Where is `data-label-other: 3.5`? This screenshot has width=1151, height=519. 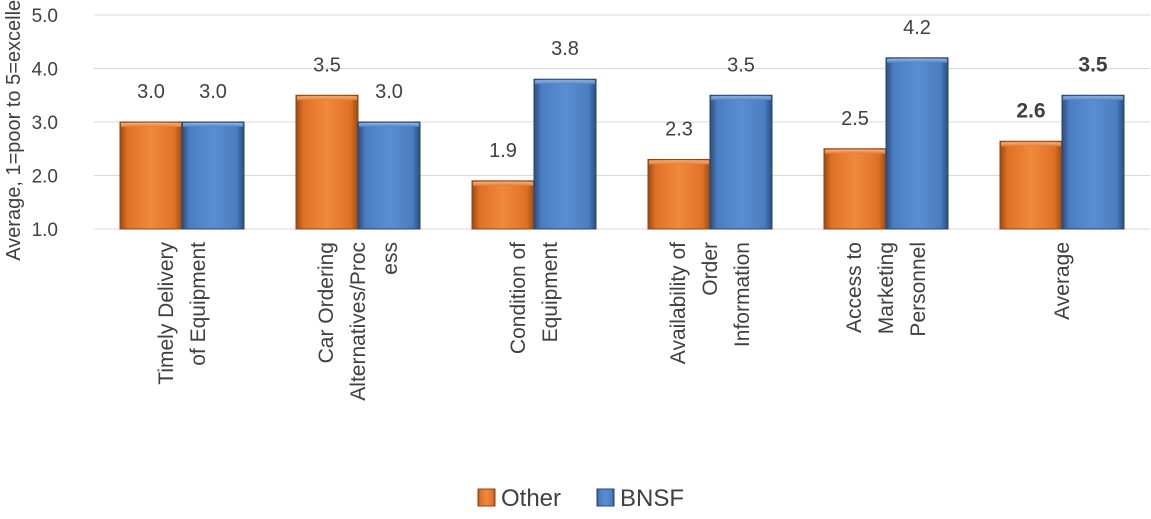 data-label-other: 3.5 is located at coordinates (327, 65).